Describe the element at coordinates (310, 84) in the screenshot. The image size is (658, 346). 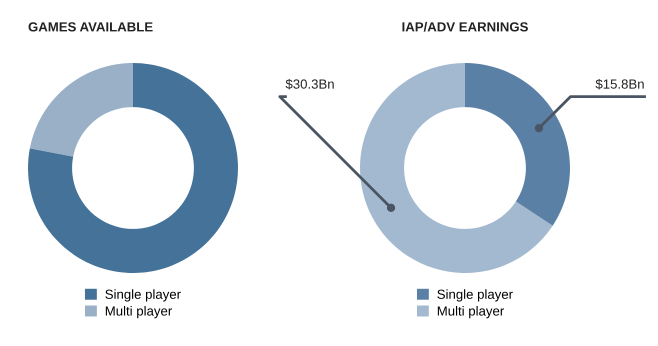
I see `data-label: $30.3Bn` at that location.